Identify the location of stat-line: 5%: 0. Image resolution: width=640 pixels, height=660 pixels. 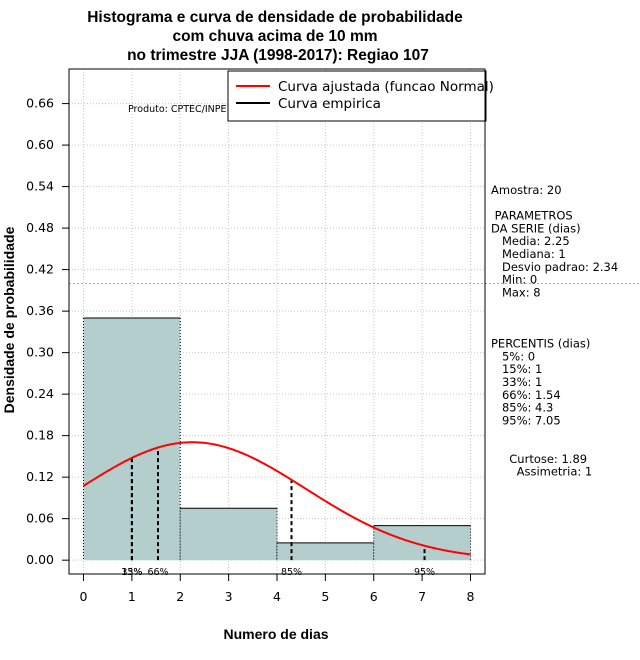
(513, 356).